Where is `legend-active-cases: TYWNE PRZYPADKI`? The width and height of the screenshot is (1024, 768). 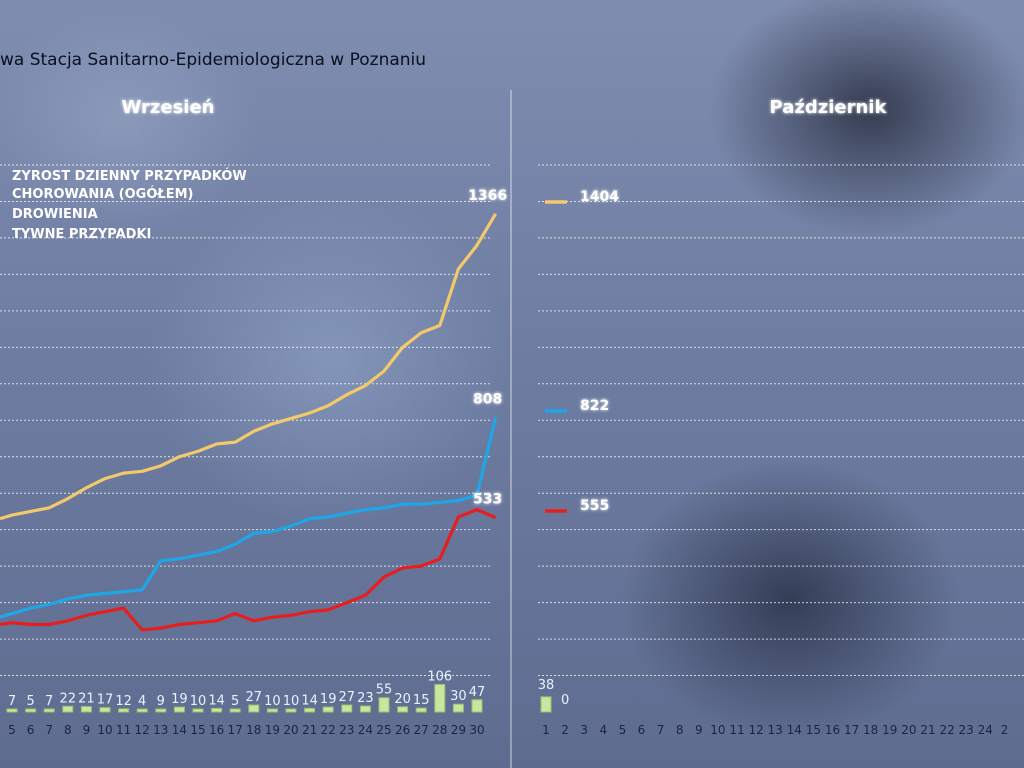
legend-active-cases: TYWNE PRZYPADKI is located at coordinates (81, 234).